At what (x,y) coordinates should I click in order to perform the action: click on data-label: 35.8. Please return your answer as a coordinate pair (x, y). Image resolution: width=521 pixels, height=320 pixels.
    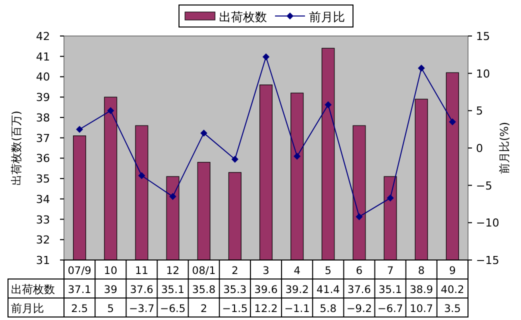
    Looking at the image, I should click on (204, 290).